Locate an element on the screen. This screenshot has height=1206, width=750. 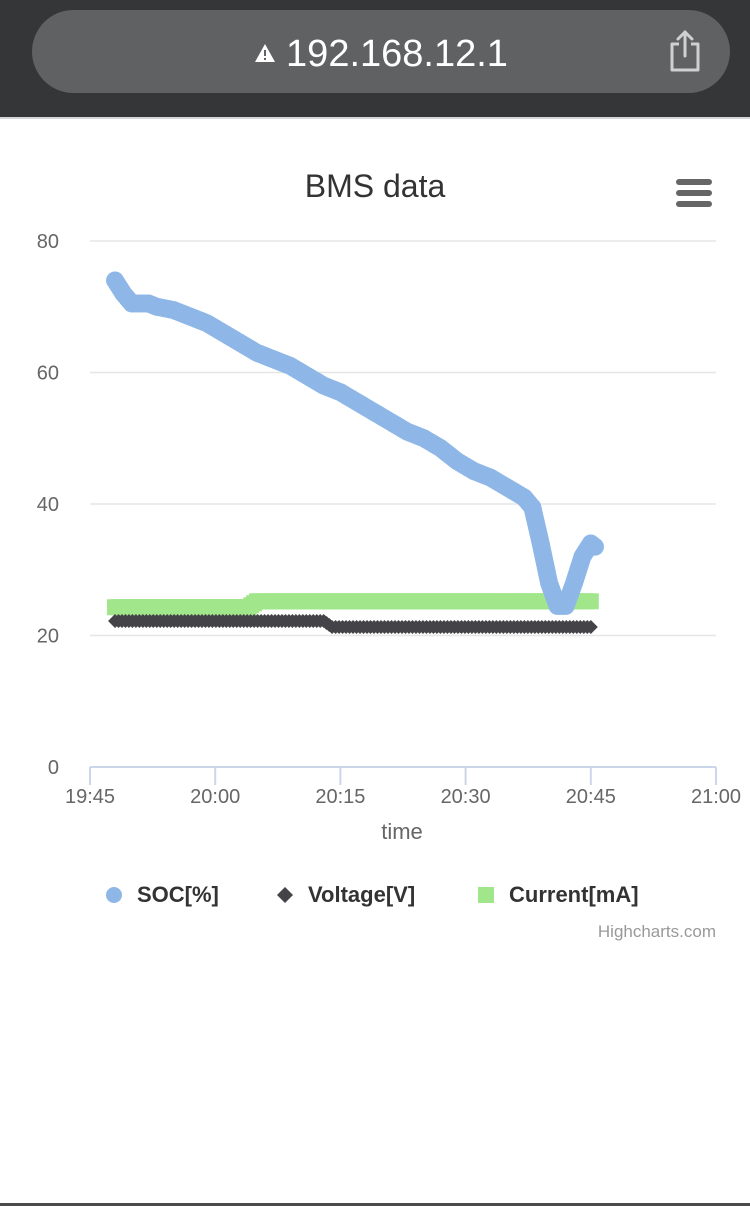
series-voltage is located at coordinates (353, 624).